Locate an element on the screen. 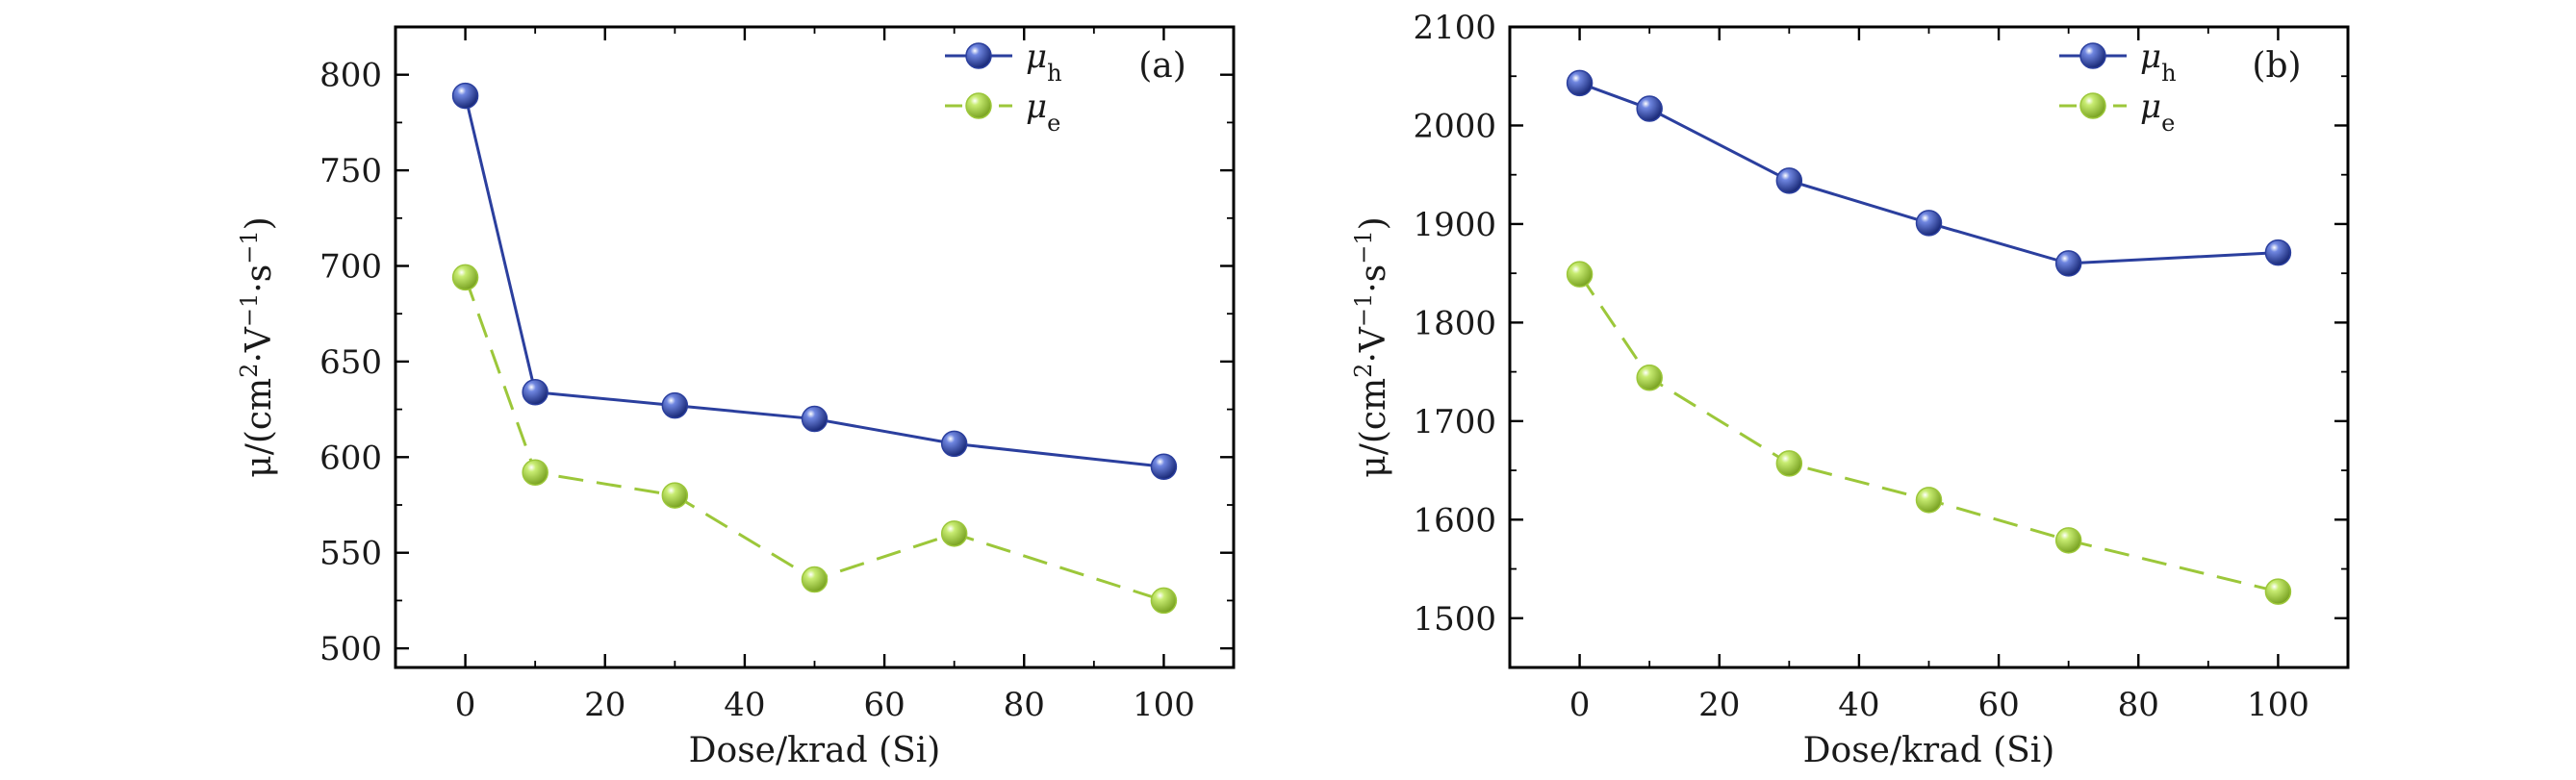 The width and height of the screenshot is (2576, 780). y-tick-label: 1500 is located at coordinates (1454, 619).